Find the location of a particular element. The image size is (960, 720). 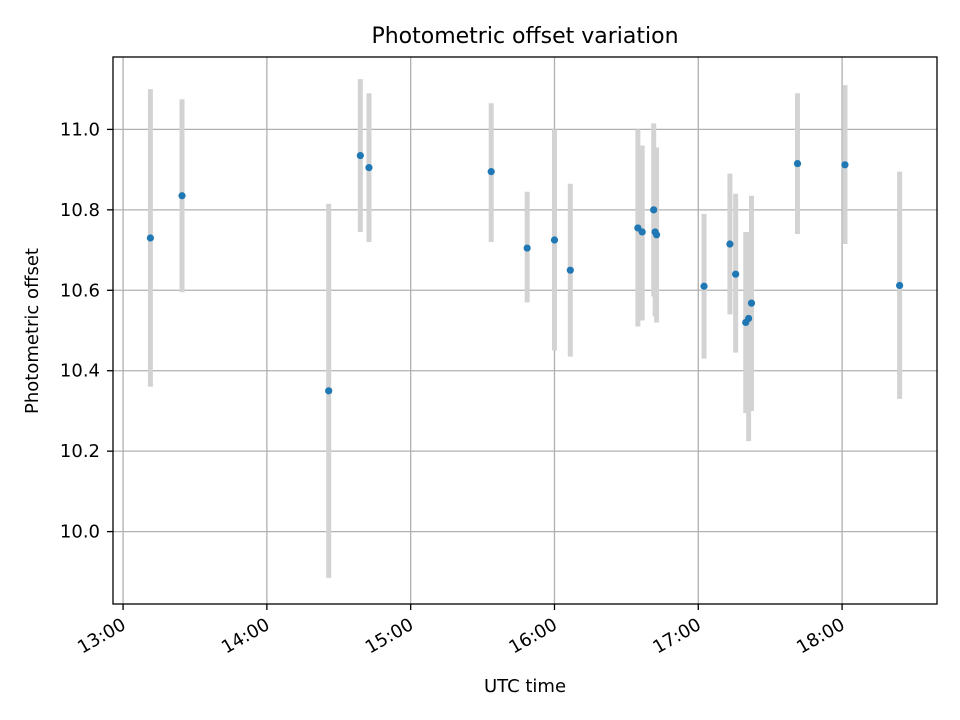

chart-title: Photometric offset variation is located at coordinates (524, 36).